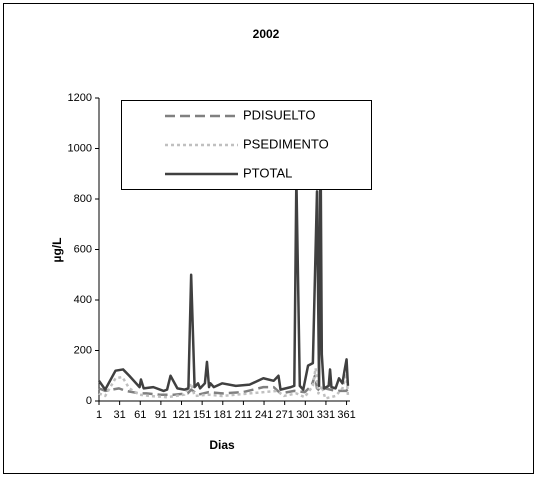 The width and height of the screenshot is (537, 482). Describe the element at coordinates (346, 415) in the screenshot. I see `x-tick-label: 361` at that location.